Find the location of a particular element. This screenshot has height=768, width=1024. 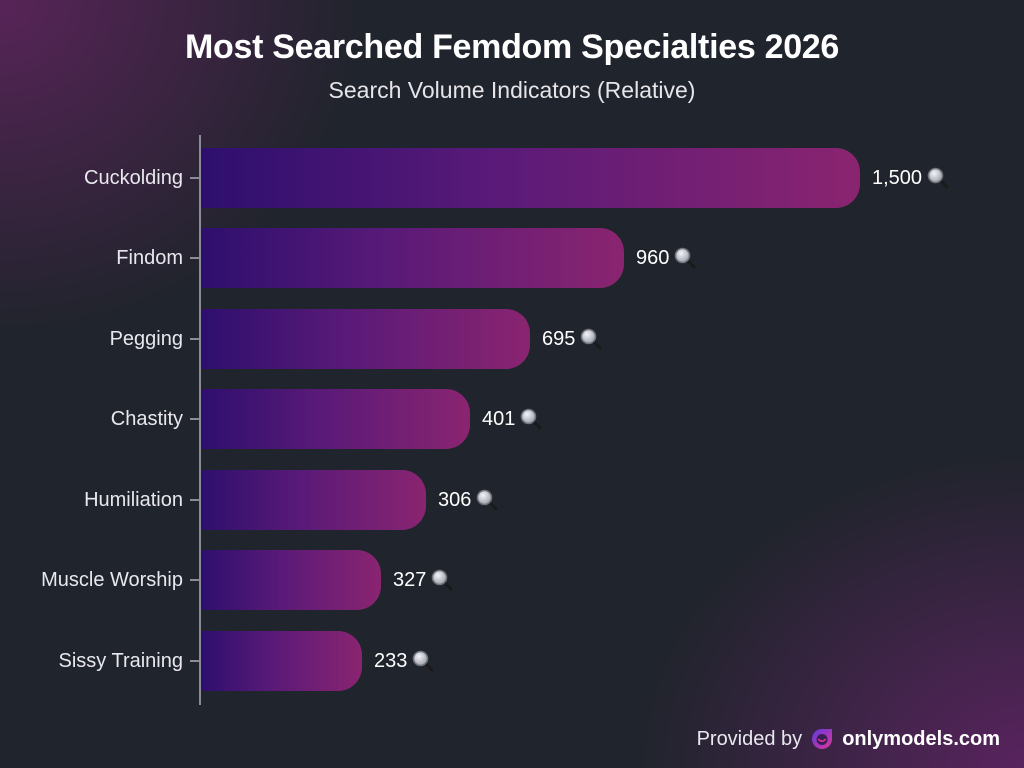

value-label: 960 is located at coordinates (666, 258).